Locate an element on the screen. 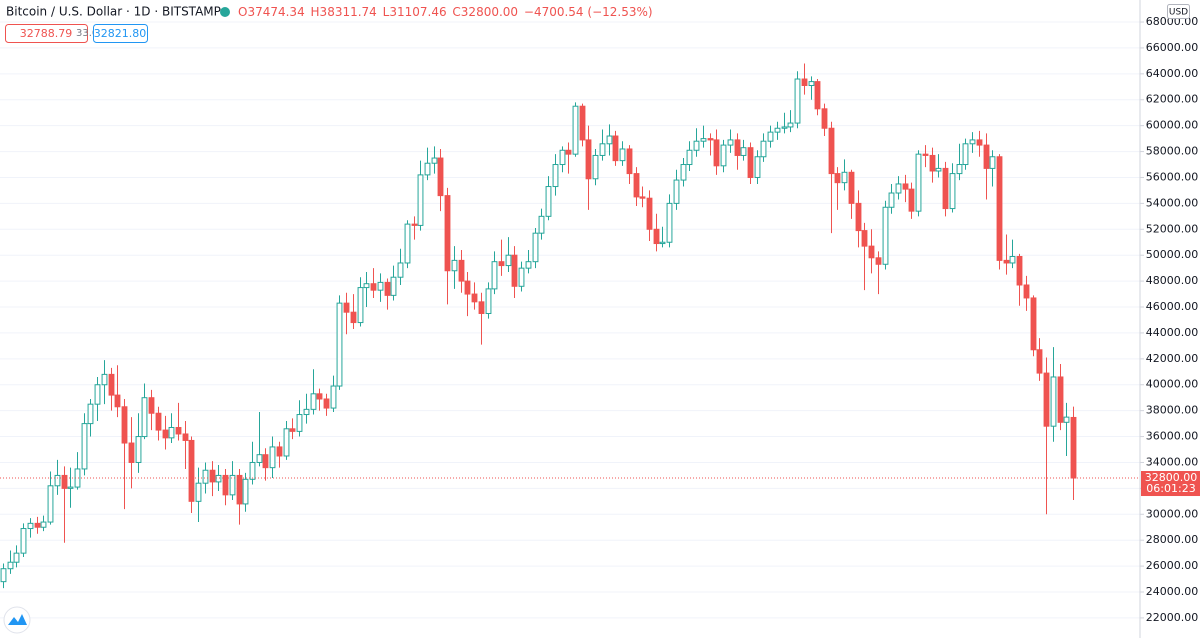 The width and height of the screenshot is (1200, 638). y-tick-label: 28000.00 is located at coordinates (1172, 539).